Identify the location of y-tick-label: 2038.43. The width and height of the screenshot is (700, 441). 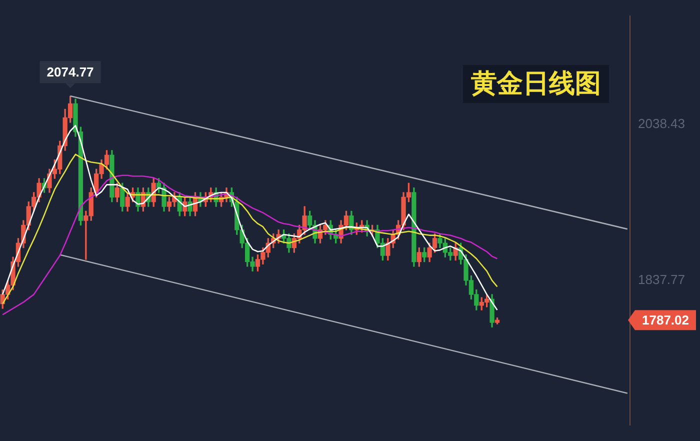
(661, 124).